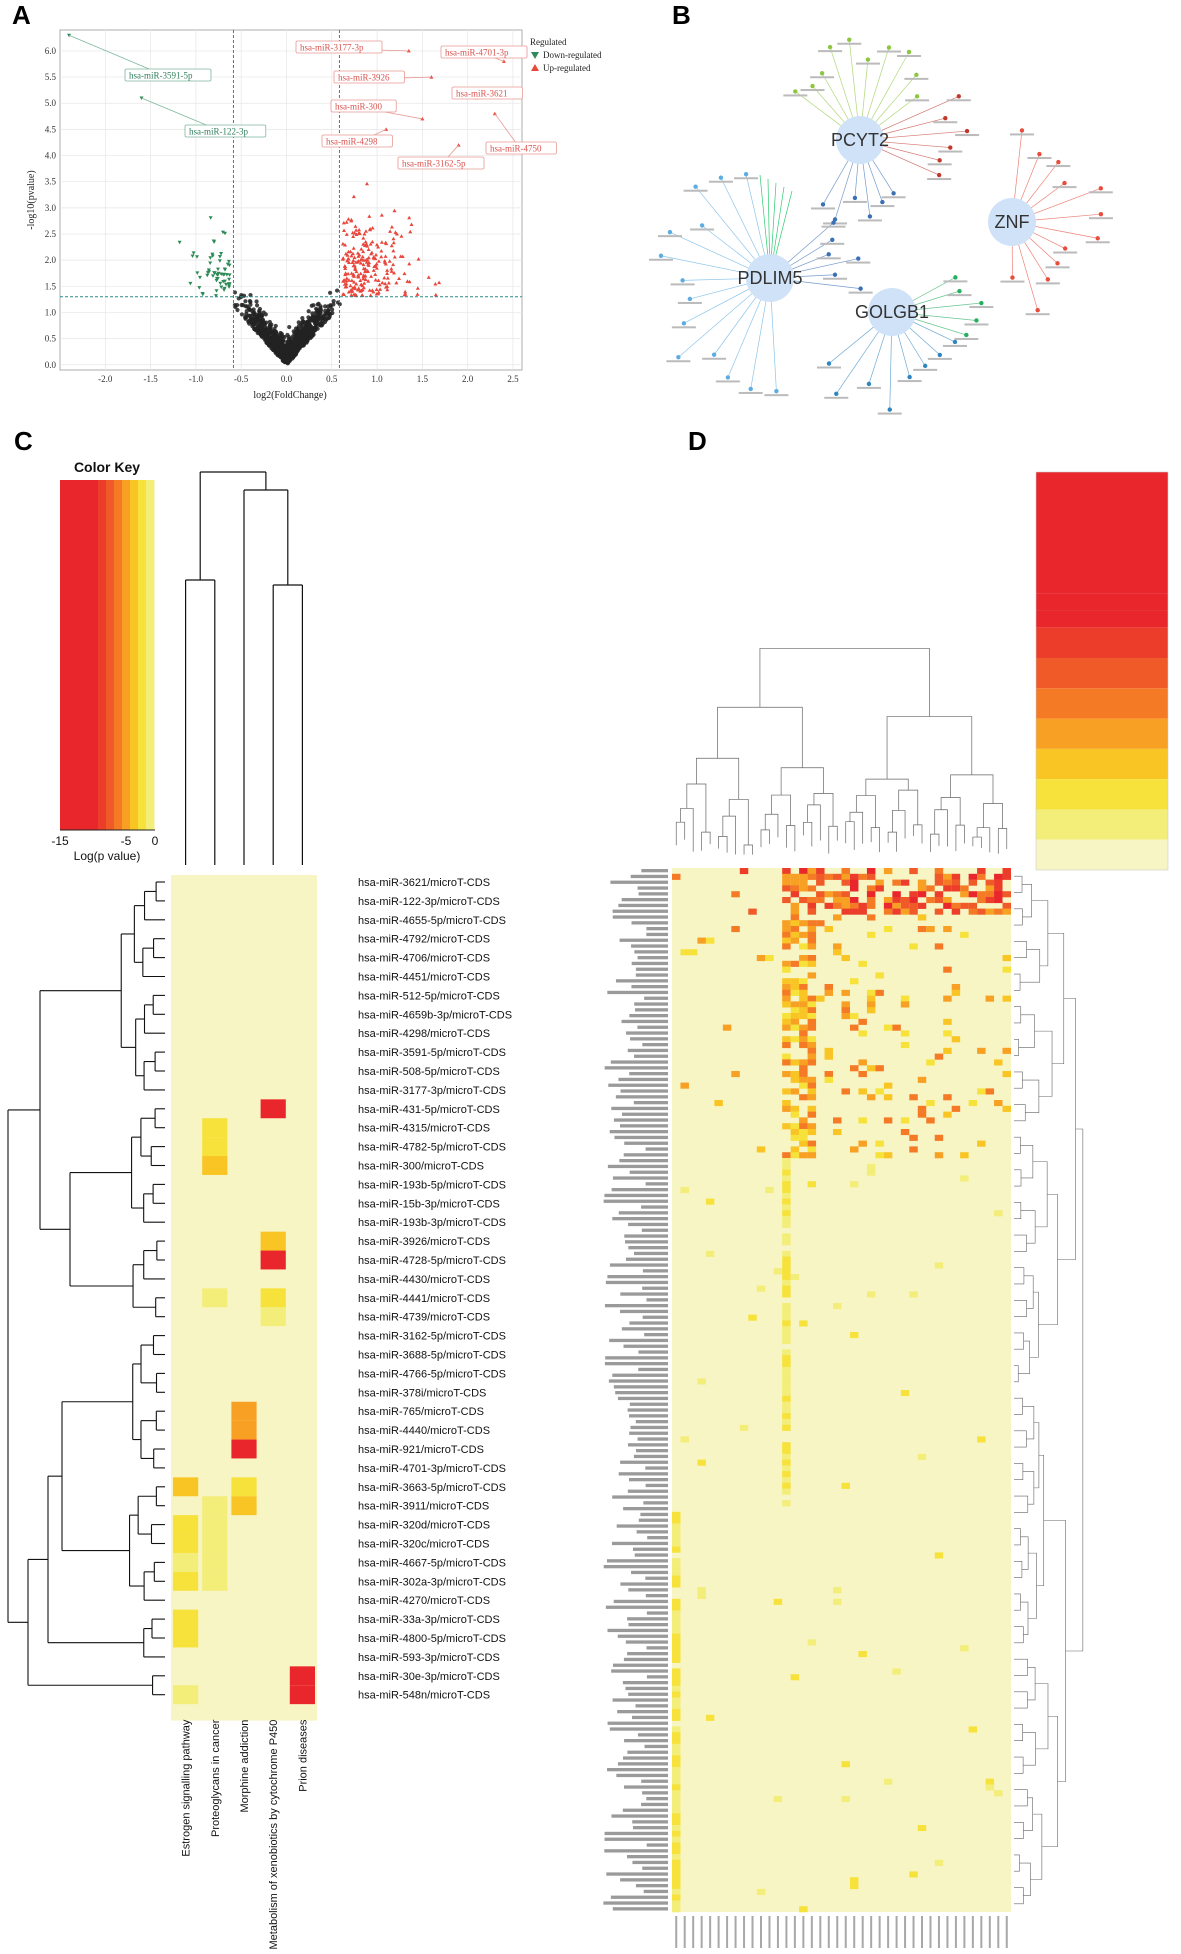 The height and width of the screenshot is (1954, 1181). I want to click on x-tick-label: 2.5, so click(513, 379).